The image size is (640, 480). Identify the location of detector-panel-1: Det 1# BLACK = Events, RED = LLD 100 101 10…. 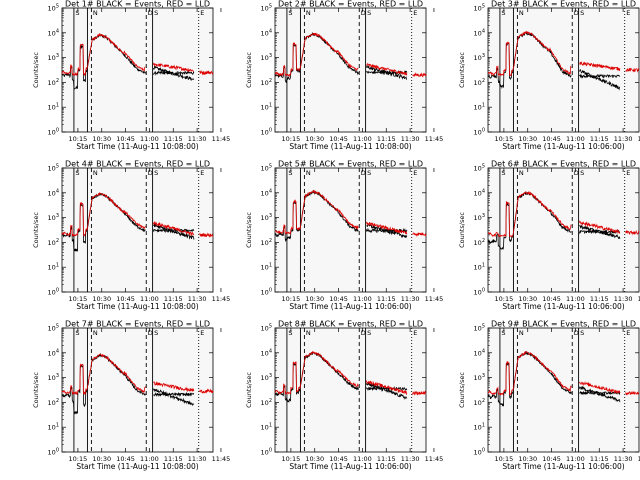
(131, 75).